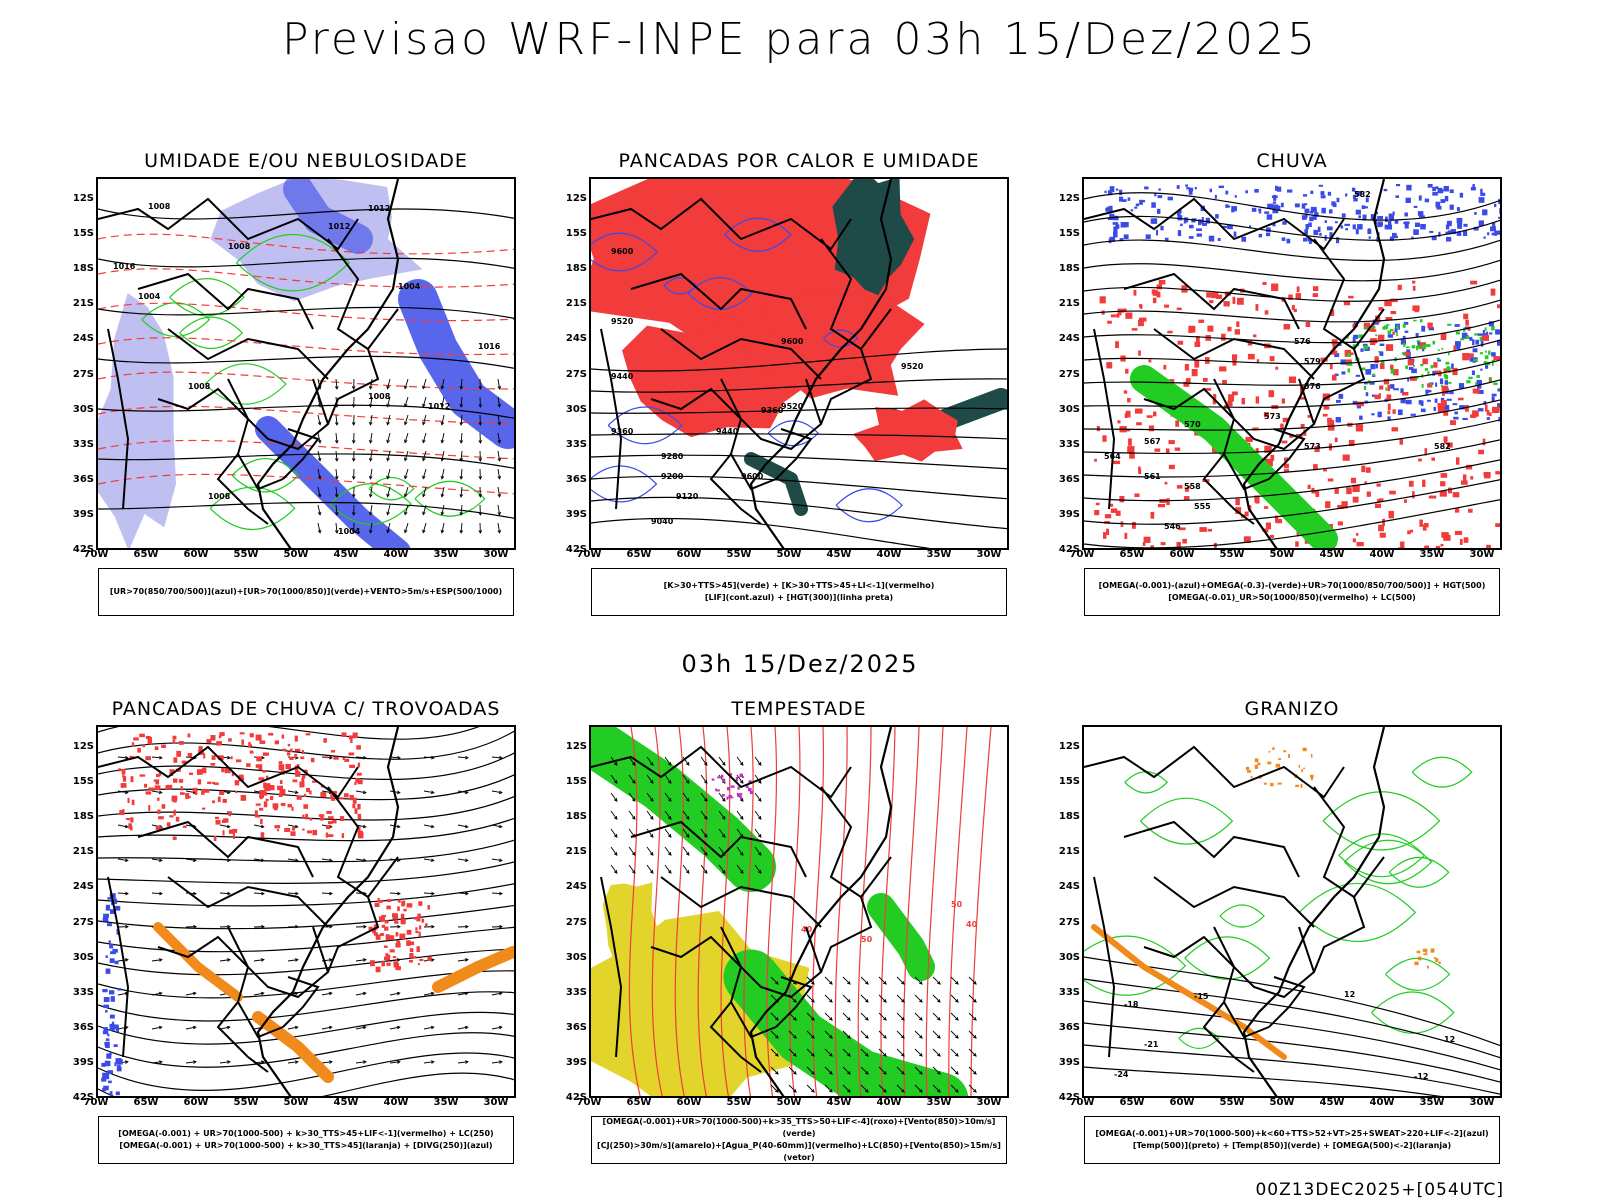  I want to click on panel-title-umidade: UMIDADE E/OU NEBULOSIDADE, so click(306, 161).